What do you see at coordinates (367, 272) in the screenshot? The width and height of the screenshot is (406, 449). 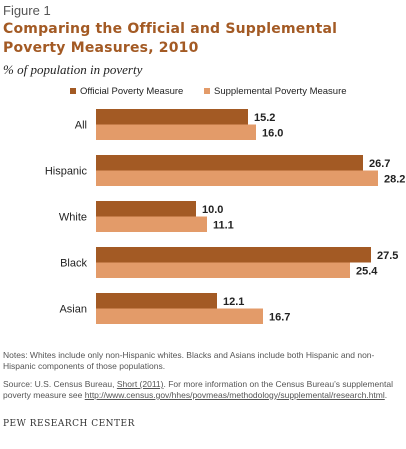 I see `value-label-black-supplemental: 25.4` at bounding box center [367, 272].